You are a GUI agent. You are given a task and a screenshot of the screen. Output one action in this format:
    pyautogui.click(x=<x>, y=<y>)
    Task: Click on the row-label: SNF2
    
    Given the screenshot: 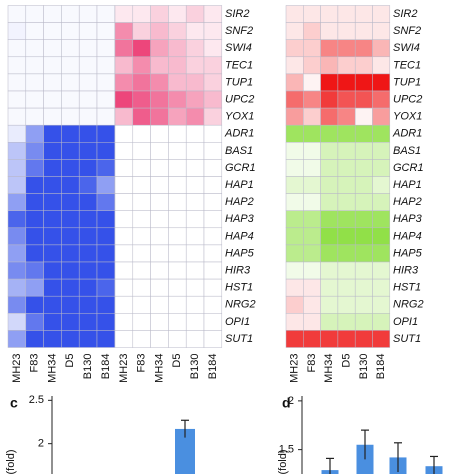 What is the action you would take?
    pyautogui.click(x=407, y=31)
    